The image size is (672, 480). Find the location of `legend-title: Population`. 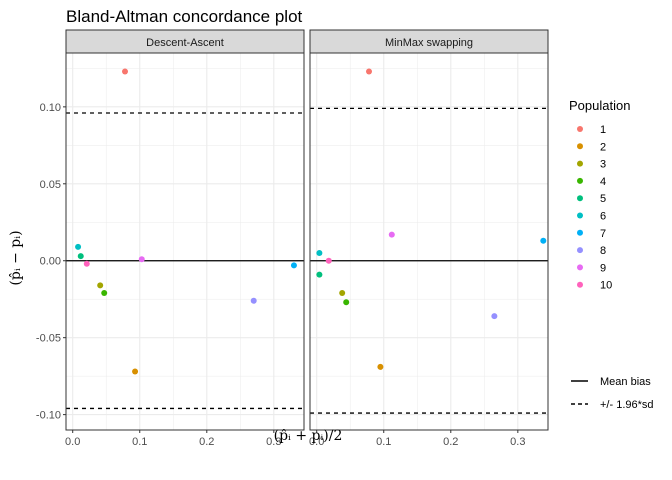

legend-title: Population is located at coordinates (599, 105).